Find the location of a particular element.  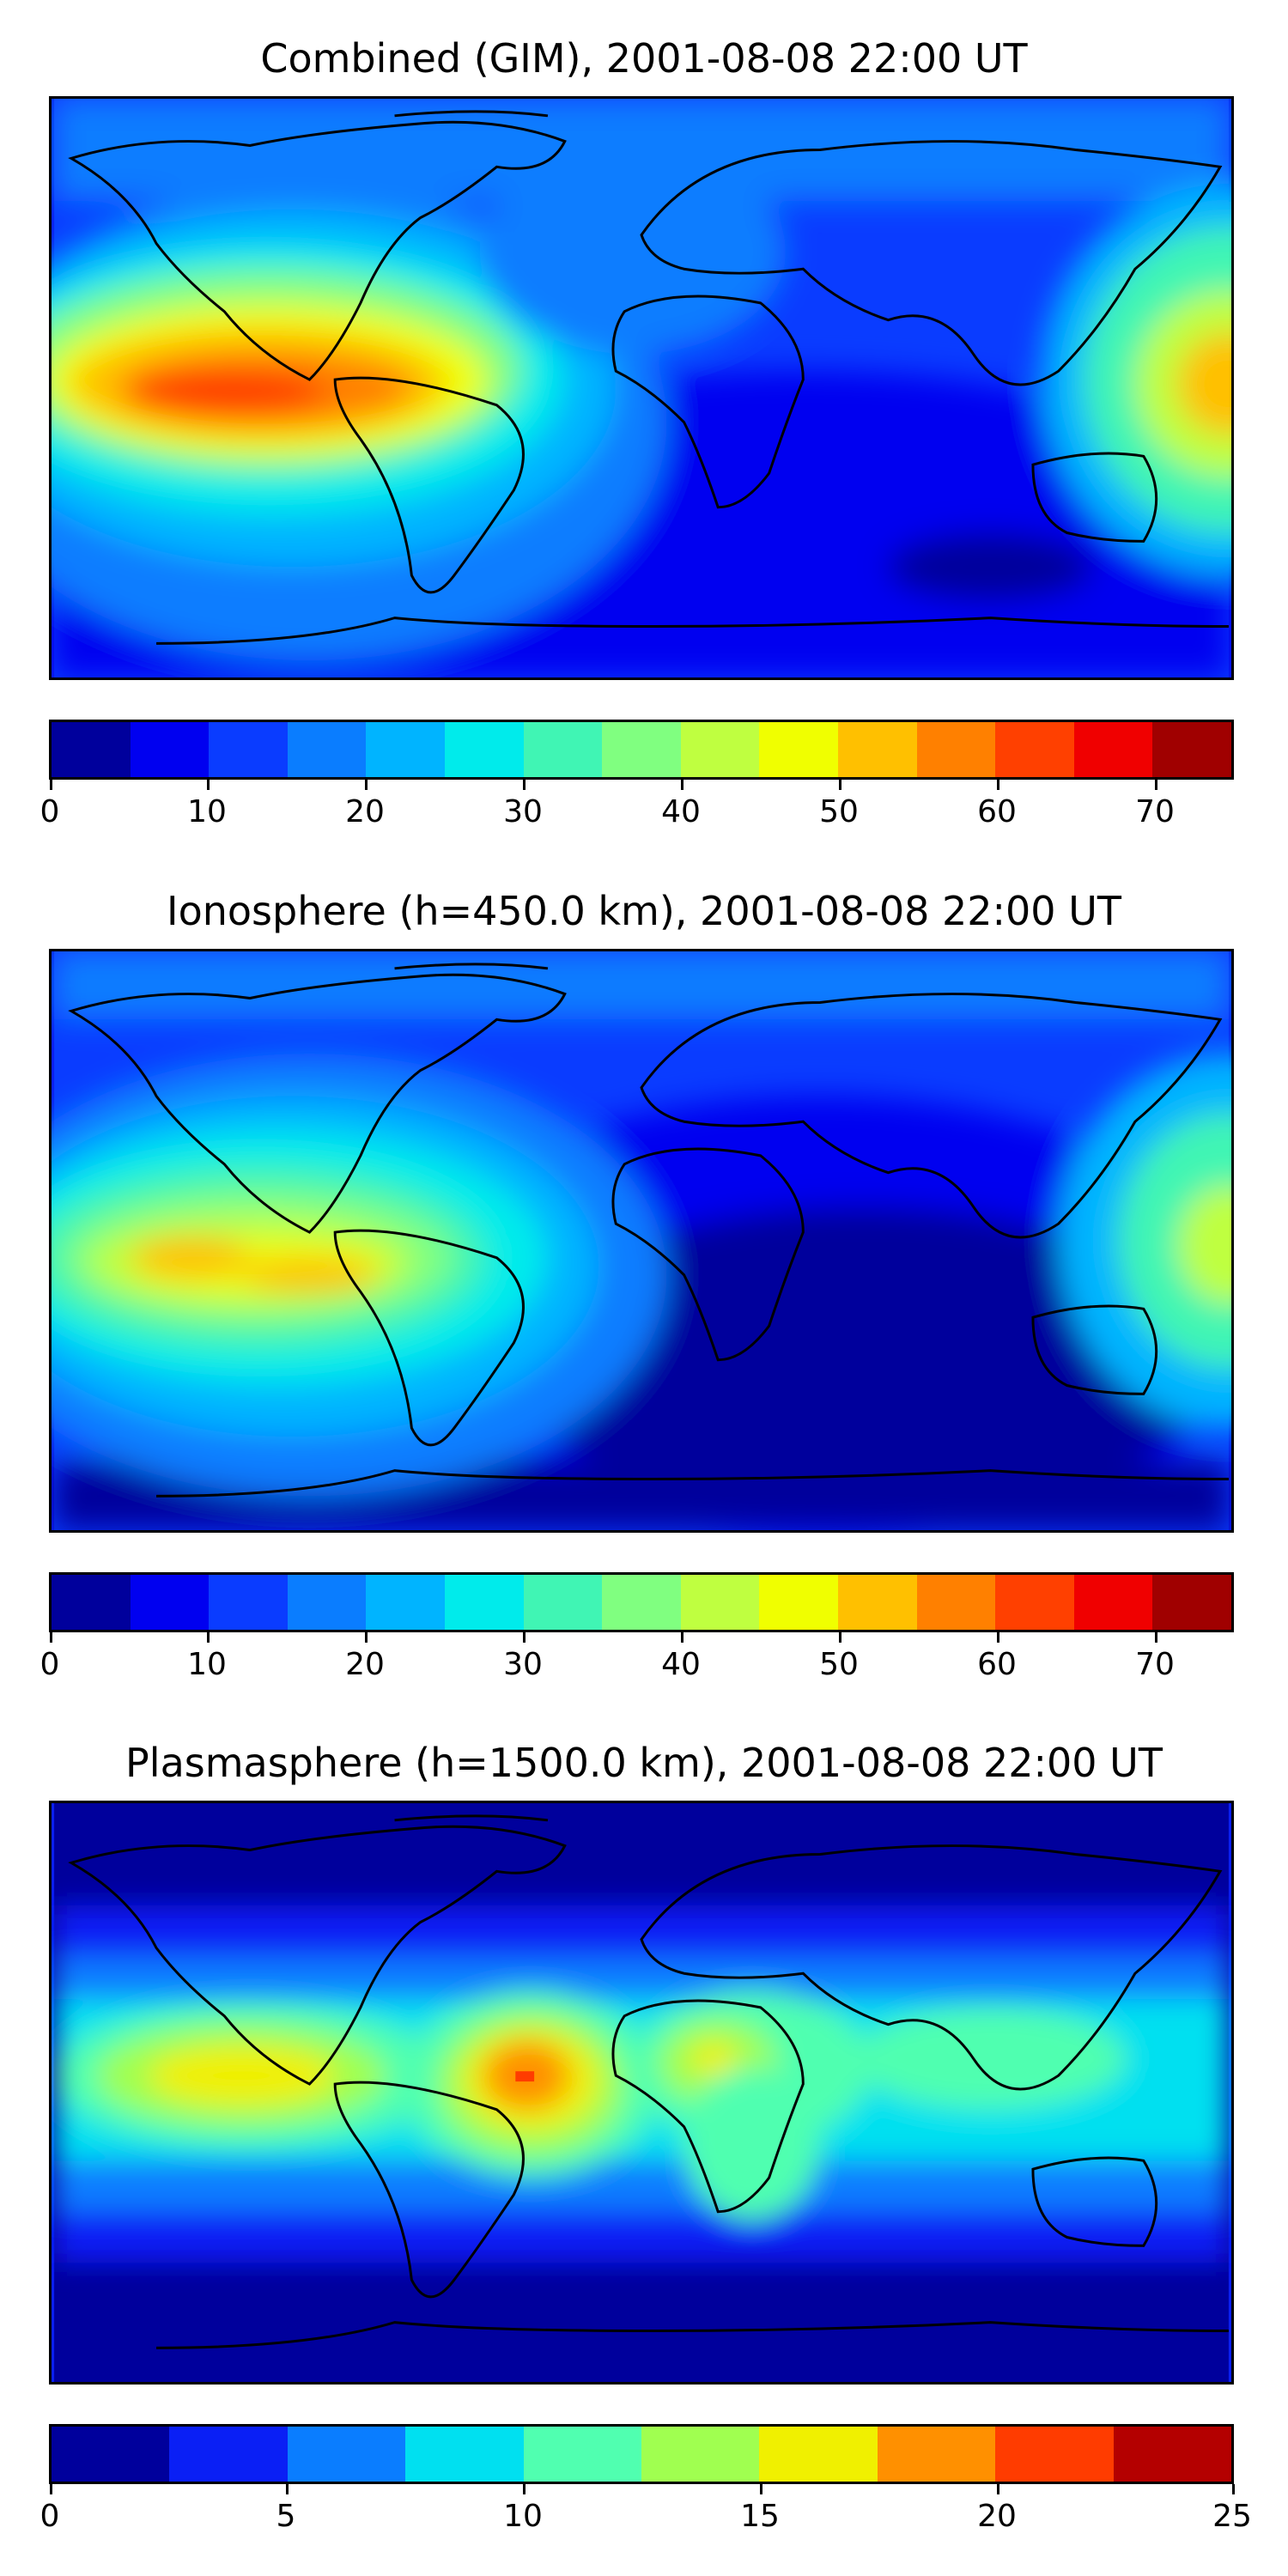

panel-3-peak-marker is located at coordinates (525, 2076).